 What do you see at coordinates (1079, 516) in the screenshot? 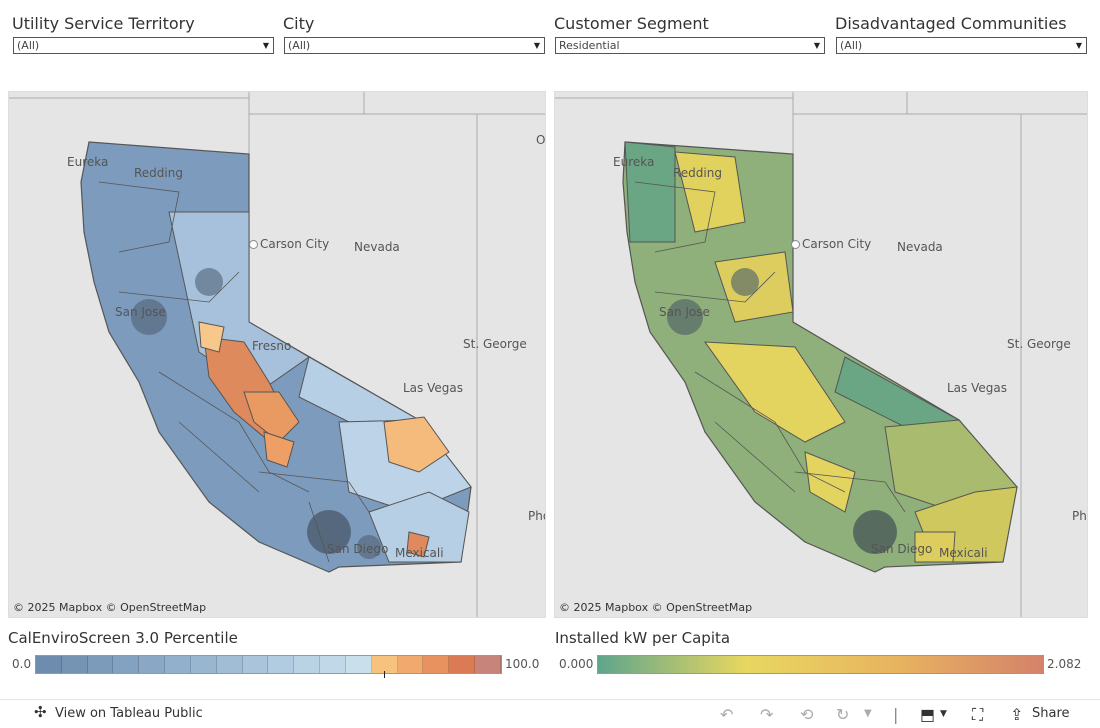
I see `map-label-phoenix: Phe` at bounding box center [1079, 516].